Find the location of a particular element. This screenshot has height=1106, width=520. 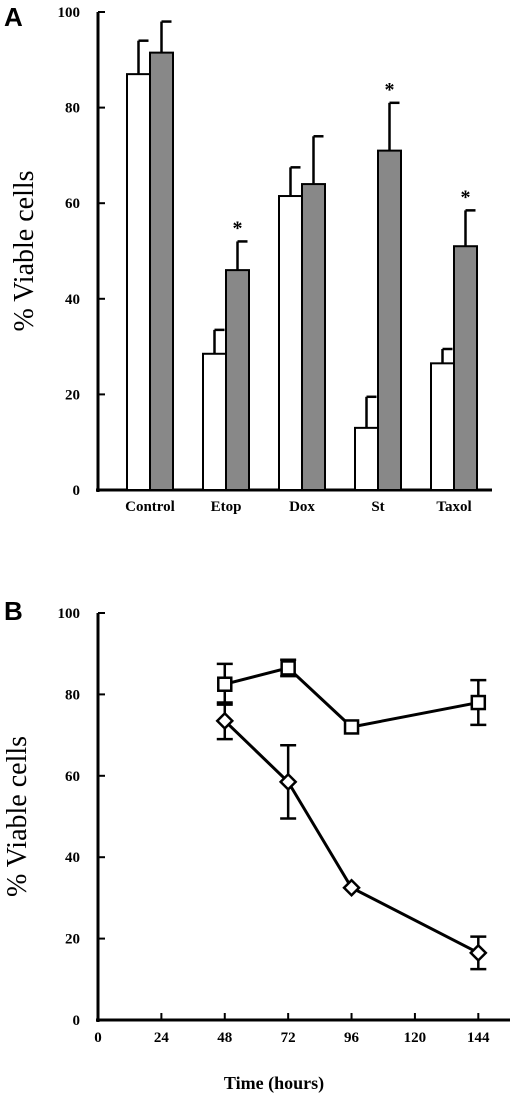

x-tick-label-a: Taxol is located at coordinates (453, 507).